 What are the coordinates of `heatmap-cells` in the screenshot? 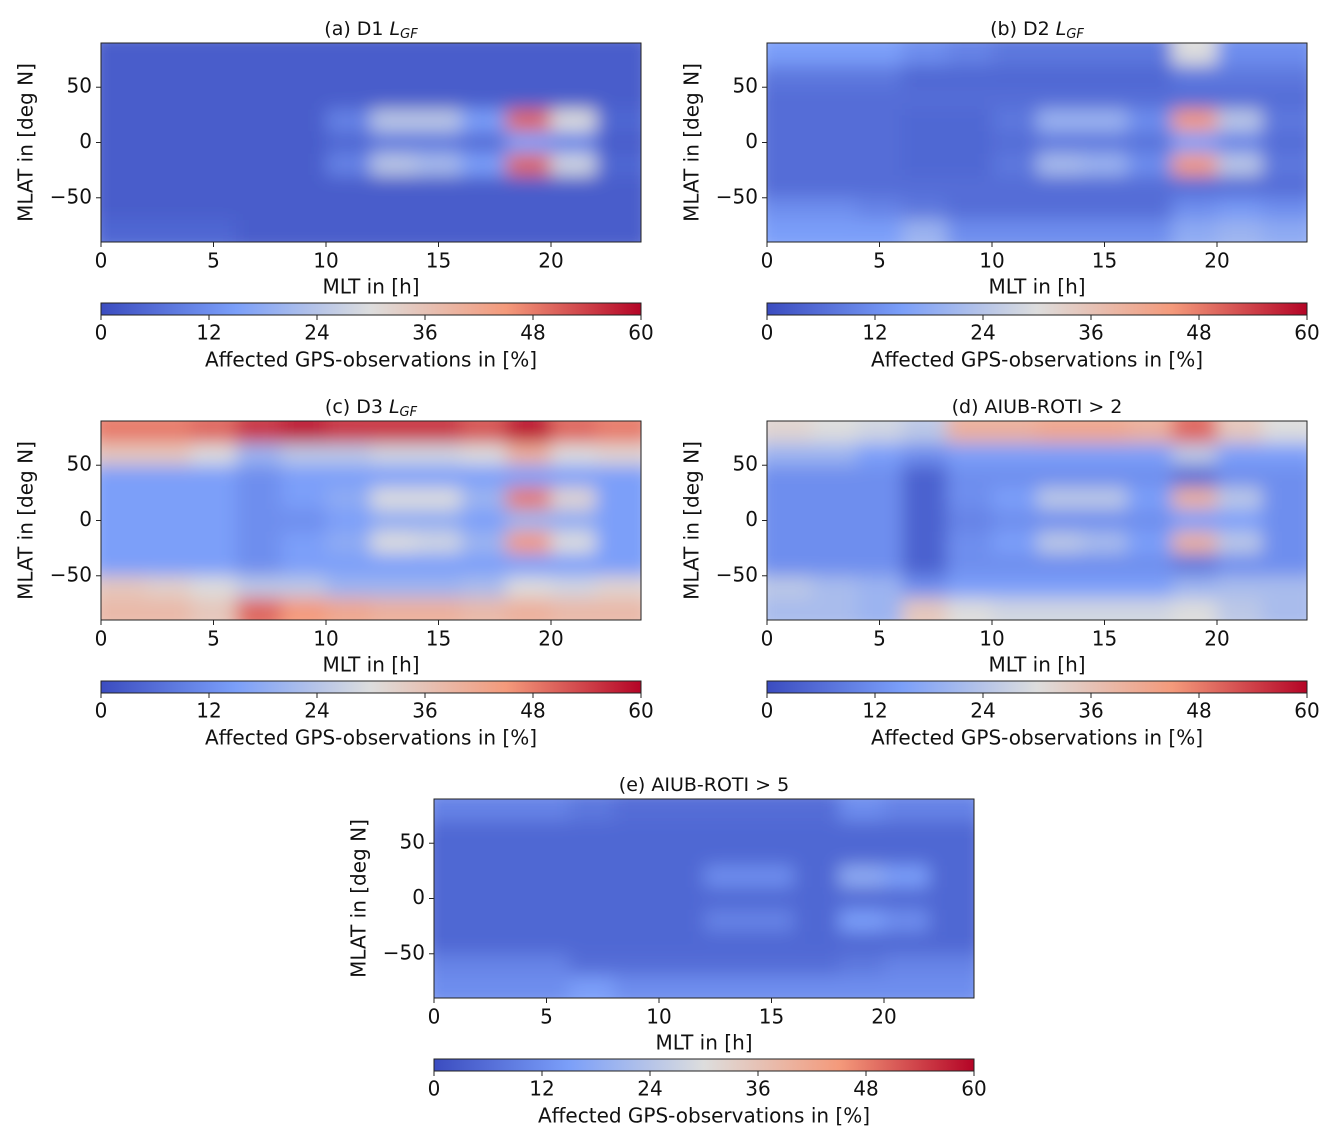 It's located at (704, 898).